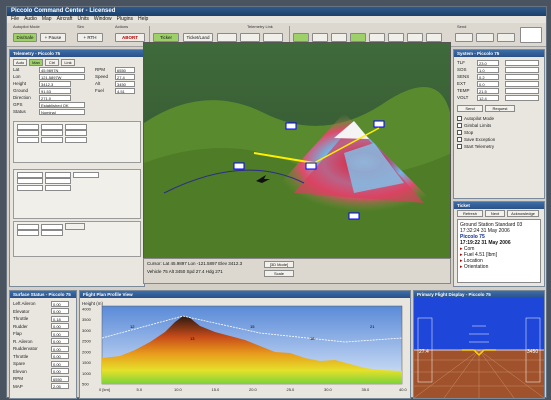 Image resolution: width=551 pixels, height=400 pixels. What do you see at coordinates (499, 146) in the screenshot?
I see `system-checkbox-row: Start Telemetry` at bounding box center [499, 146].